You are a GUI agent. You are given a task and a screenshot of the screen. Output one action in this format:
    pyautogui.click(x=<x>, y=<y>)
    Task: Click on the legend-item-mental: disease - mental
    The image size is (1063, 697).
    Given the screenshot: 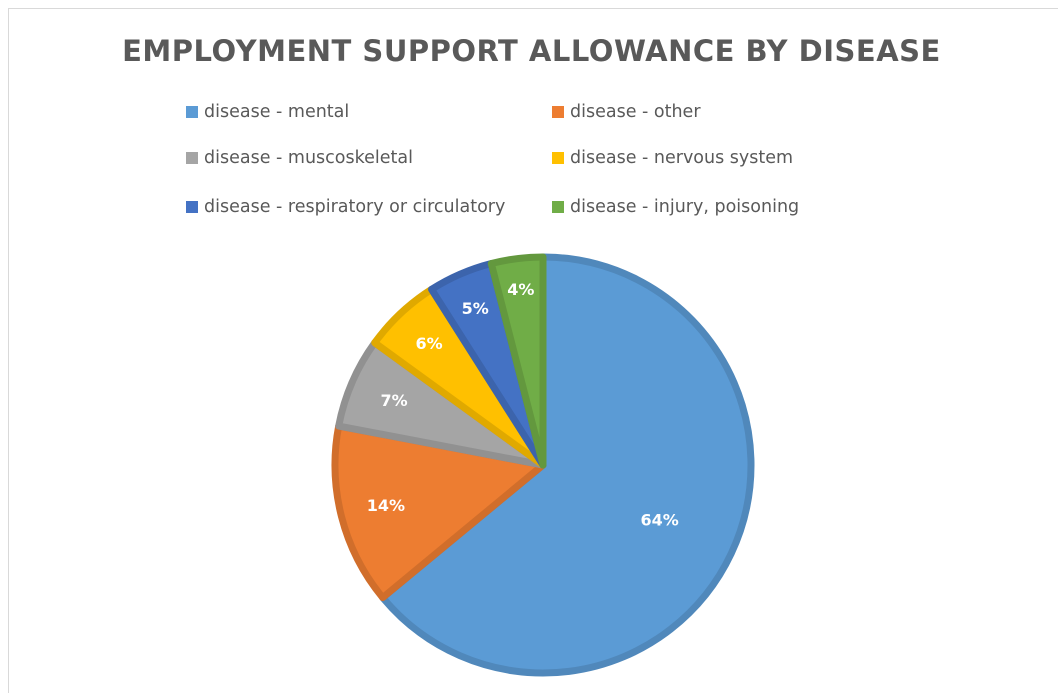 What is the action you would take?
    pyautogui.click(x=267, y=112)
    